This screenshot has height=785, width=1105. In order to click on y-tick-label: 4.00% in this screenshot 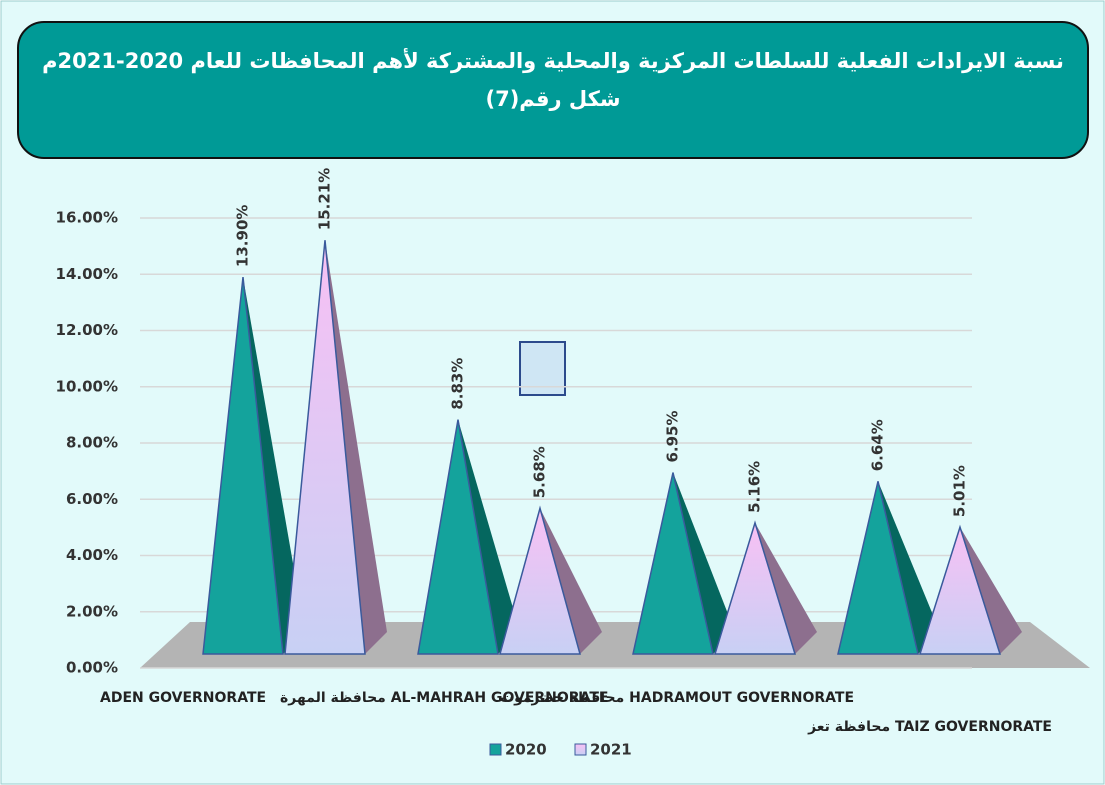, I will do `click(92, 555)`.